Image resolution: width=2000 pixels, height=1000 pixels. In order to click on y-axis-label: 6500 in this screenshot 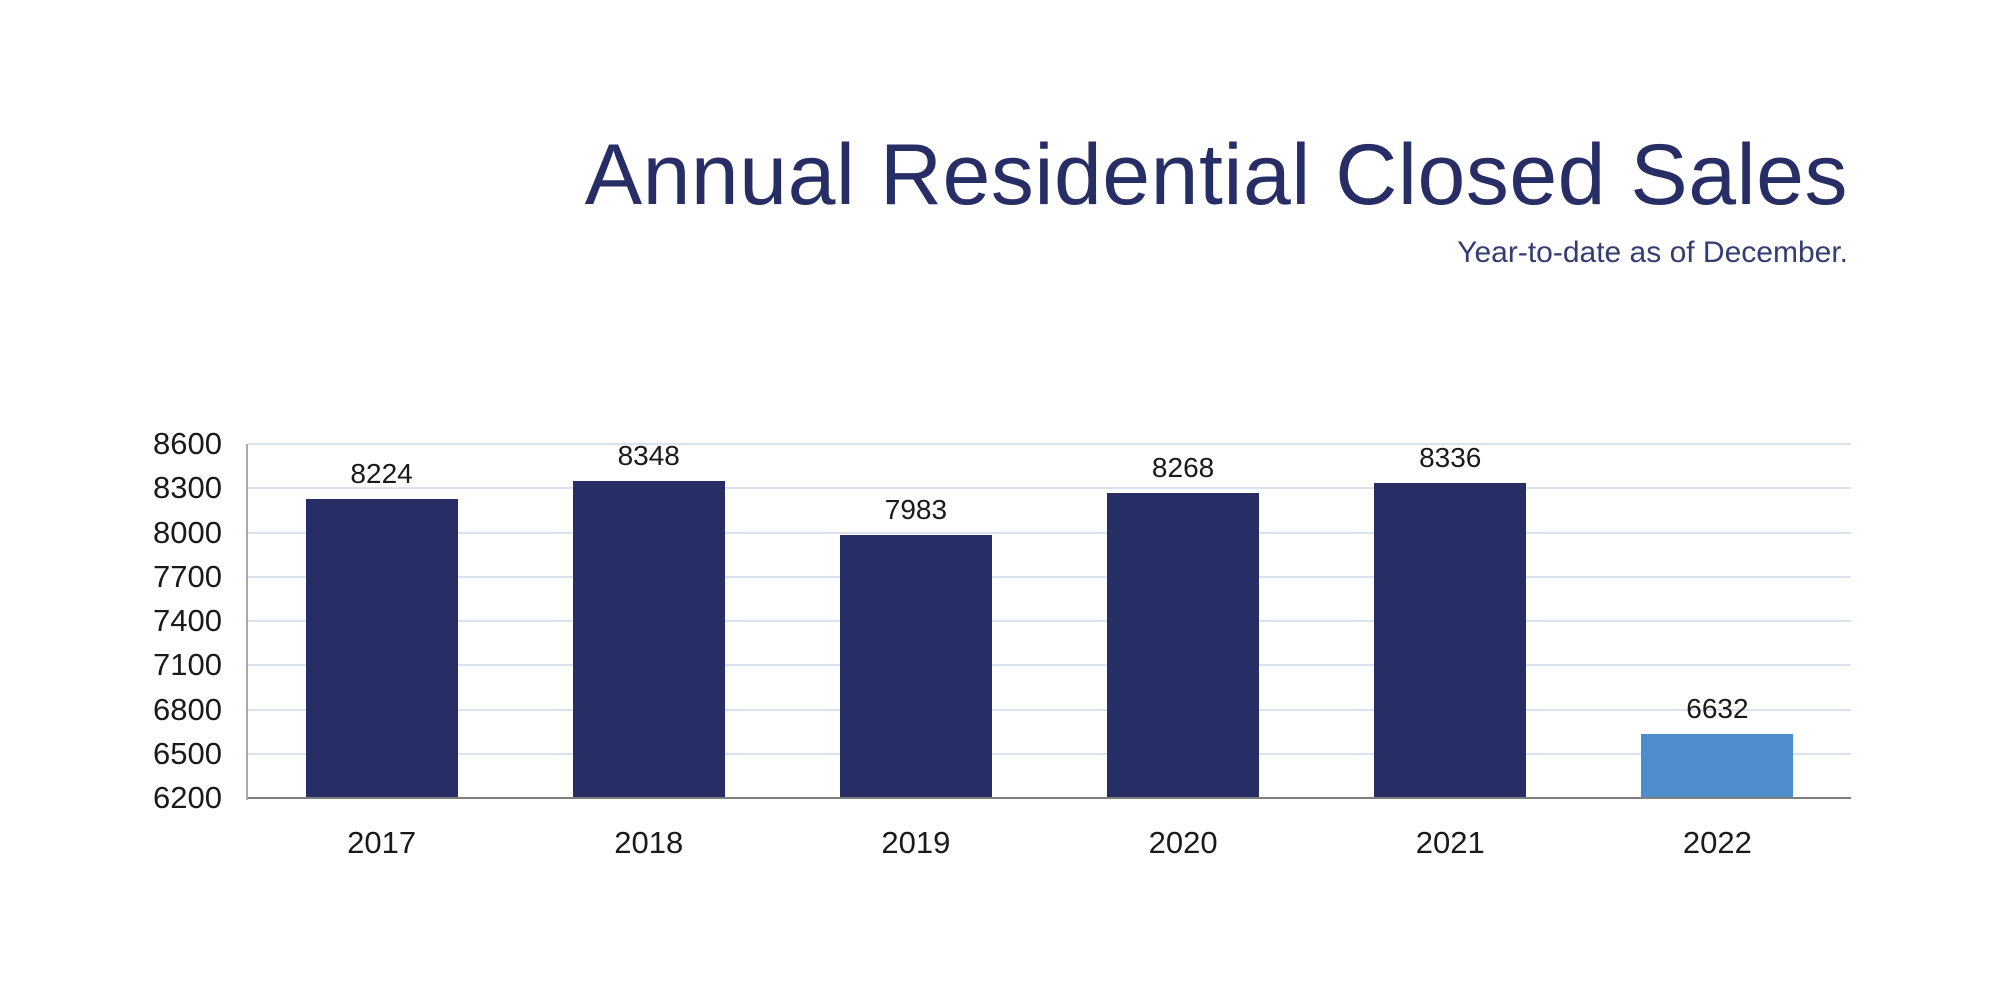, I will do `click(187, 753)`.